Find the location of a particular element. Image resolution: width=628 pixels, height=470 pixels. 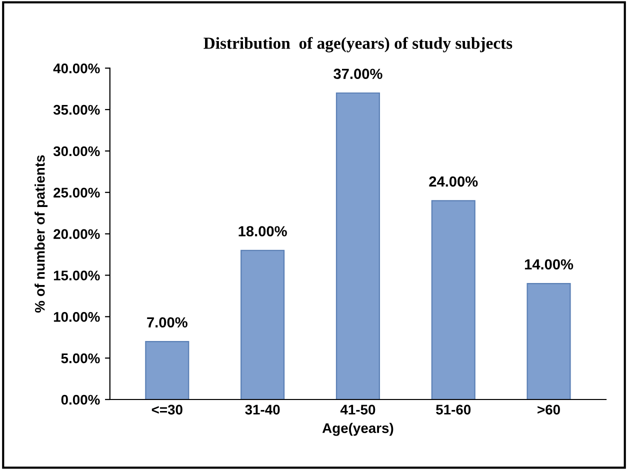

data-label: 24.00% is located at coordinates (453, 181).